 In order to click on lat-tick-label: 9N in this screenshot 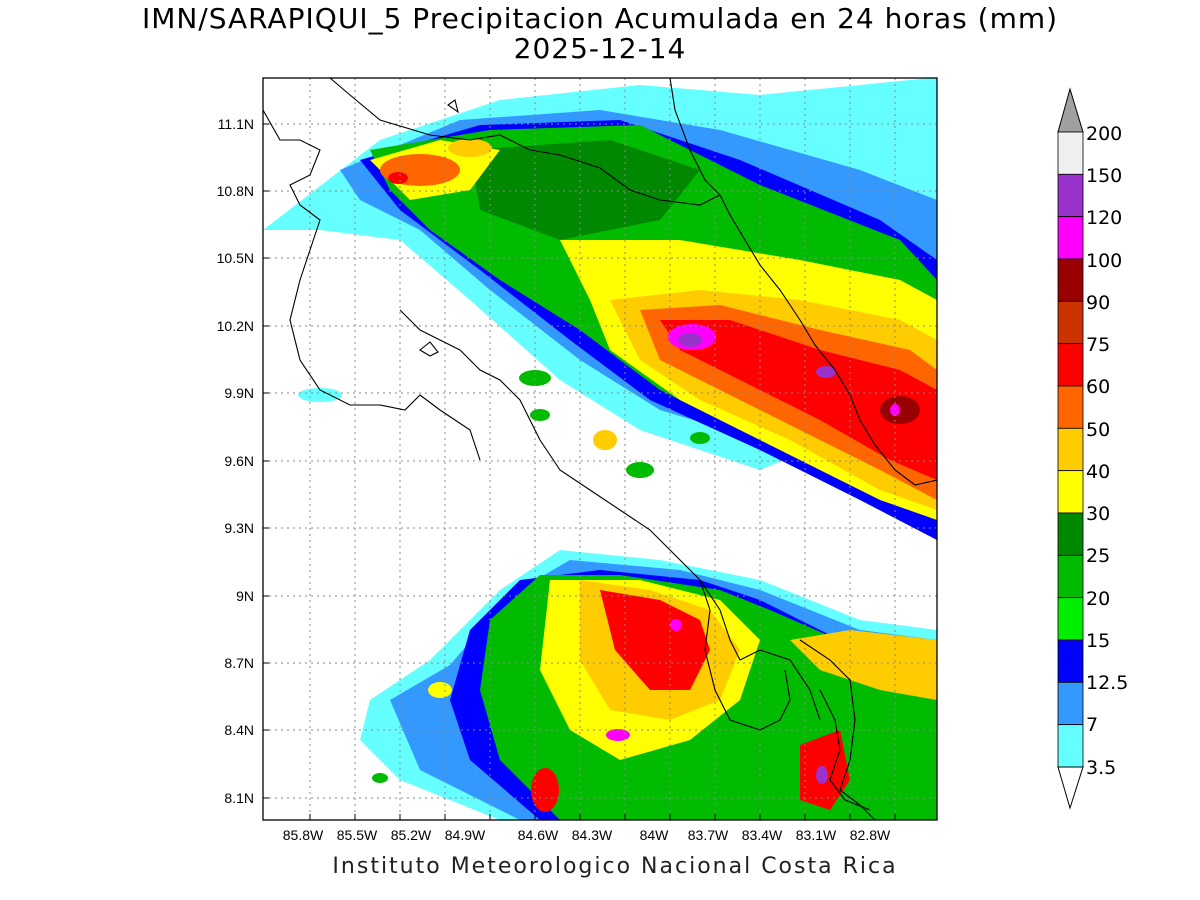, I will do `click(245, 596)`.